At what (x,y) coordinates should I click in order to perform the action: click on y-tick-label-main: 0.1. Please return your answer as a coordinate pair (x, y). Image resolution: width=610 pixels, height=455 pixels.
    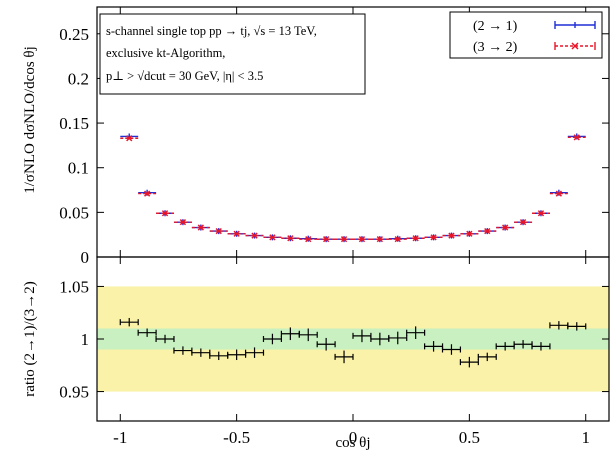
    Looking at the image, I should click on (78, 168).